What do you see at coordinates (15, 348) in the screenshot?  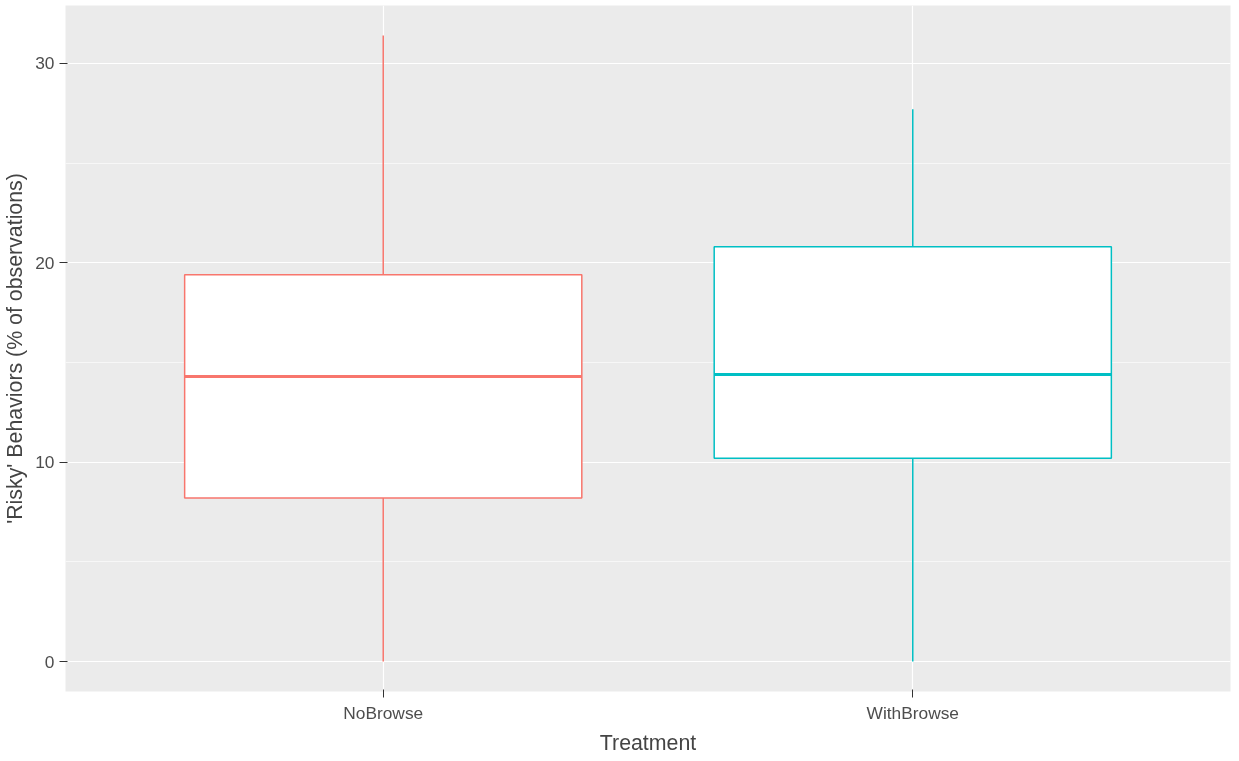 I see `y-axis-title: 'Risky' Behaviors (% of observations)` at bounding box center [15, 348].